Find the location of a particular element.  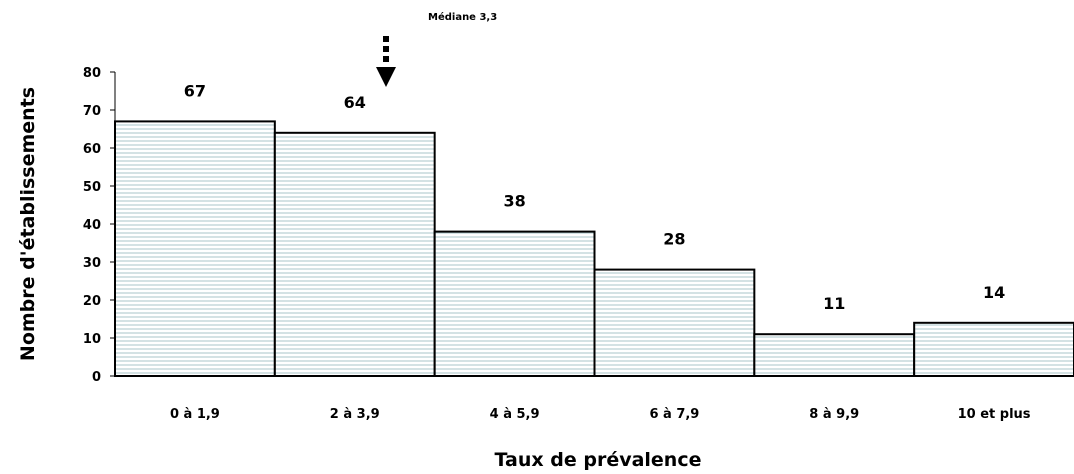

y-tick-label-5: 50 is located at coordinates (92, 187).